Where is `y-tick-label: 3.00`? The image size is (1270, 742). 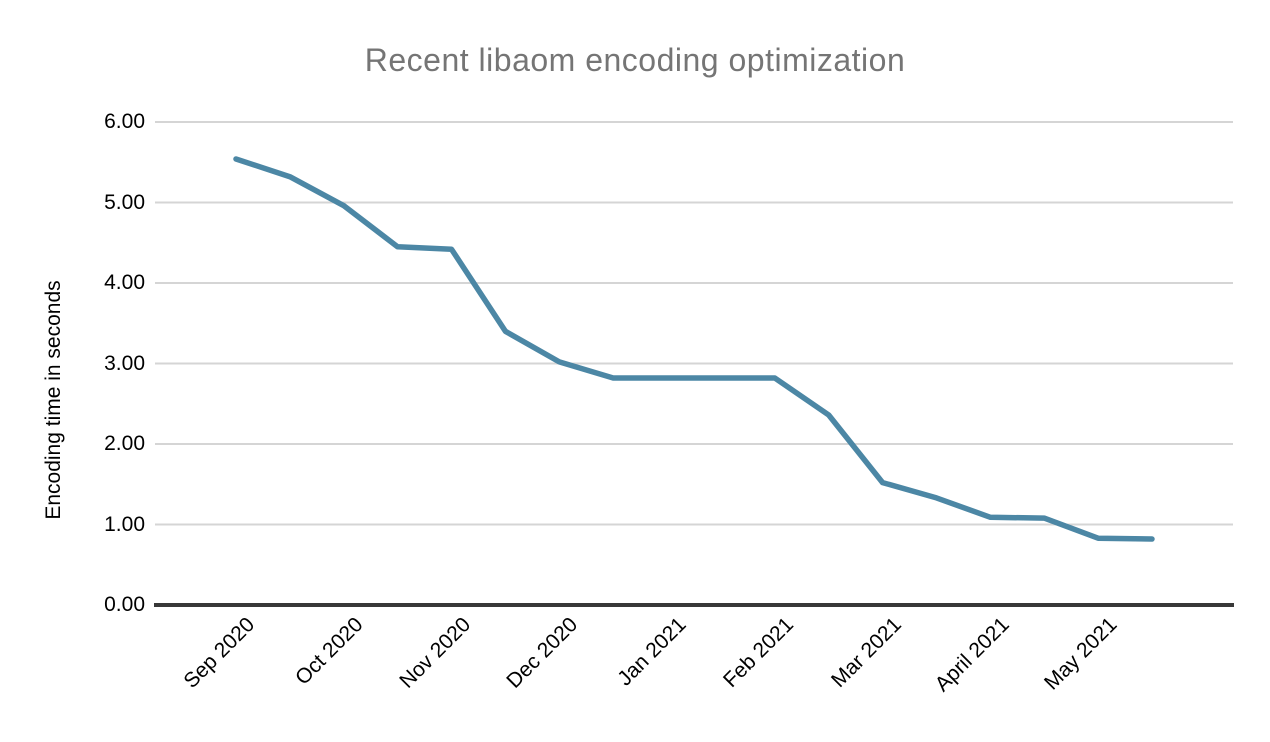 y-tick-label: 3.00 is located at coordinates (124, 363).